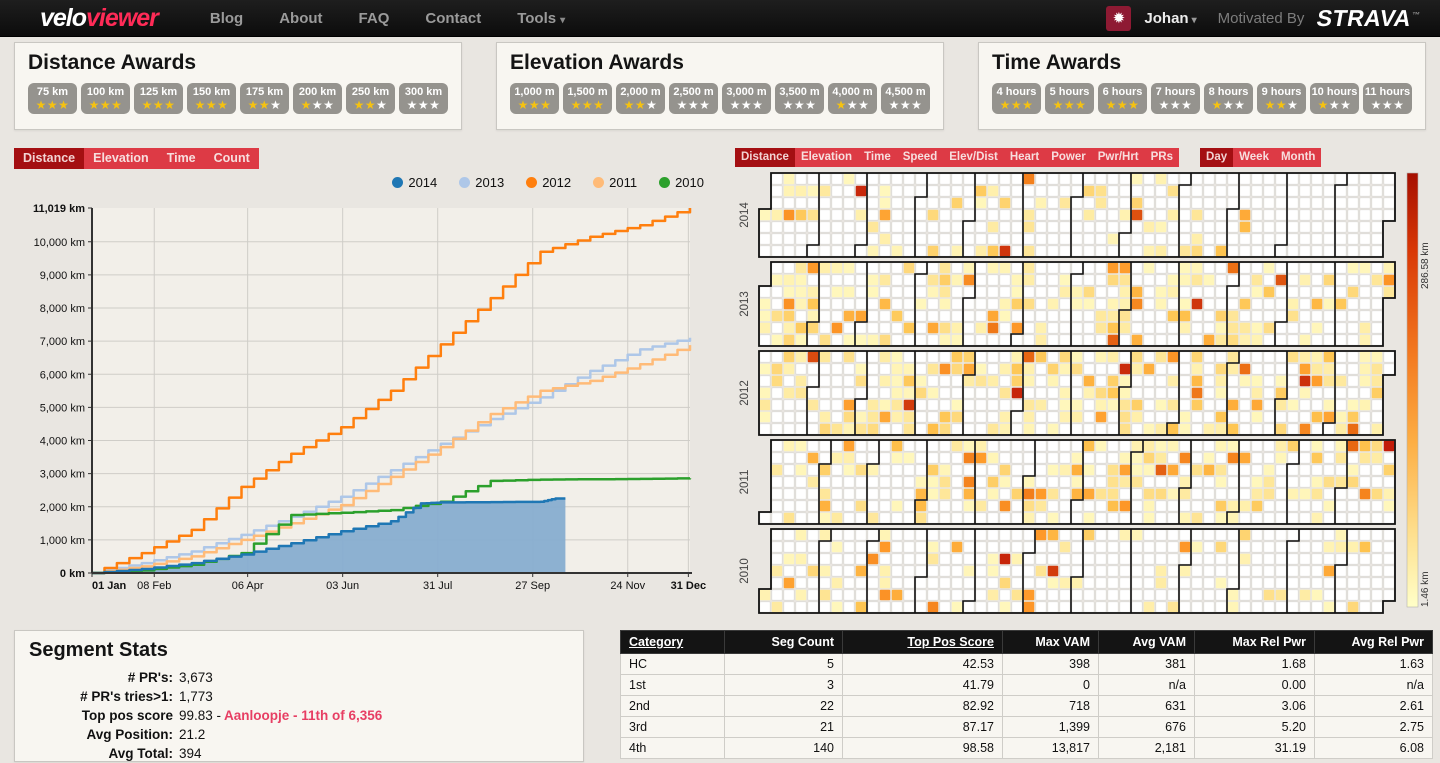 The image size is (1440, 763). What do you see at coordinates (99, 18) in the screenshot?
I see `veloviewer-logo: veloviewer` at bounding box center [99, 18].